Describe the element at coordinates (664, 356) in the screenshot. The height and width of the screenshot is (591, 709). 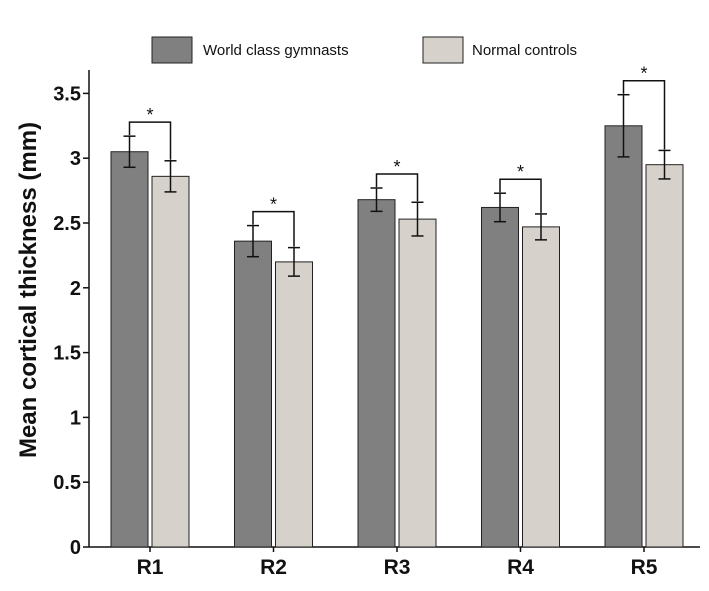
I see `bar-r5-controls` at that location.